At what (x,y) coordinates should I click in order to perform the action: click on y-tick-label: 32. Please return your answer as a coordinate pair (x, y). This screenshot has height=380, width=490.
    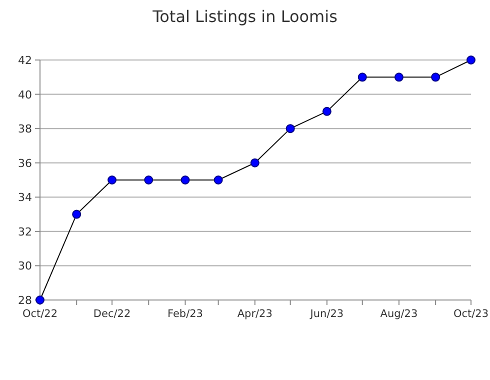
    Looking at the image, I should click on (25, 231).